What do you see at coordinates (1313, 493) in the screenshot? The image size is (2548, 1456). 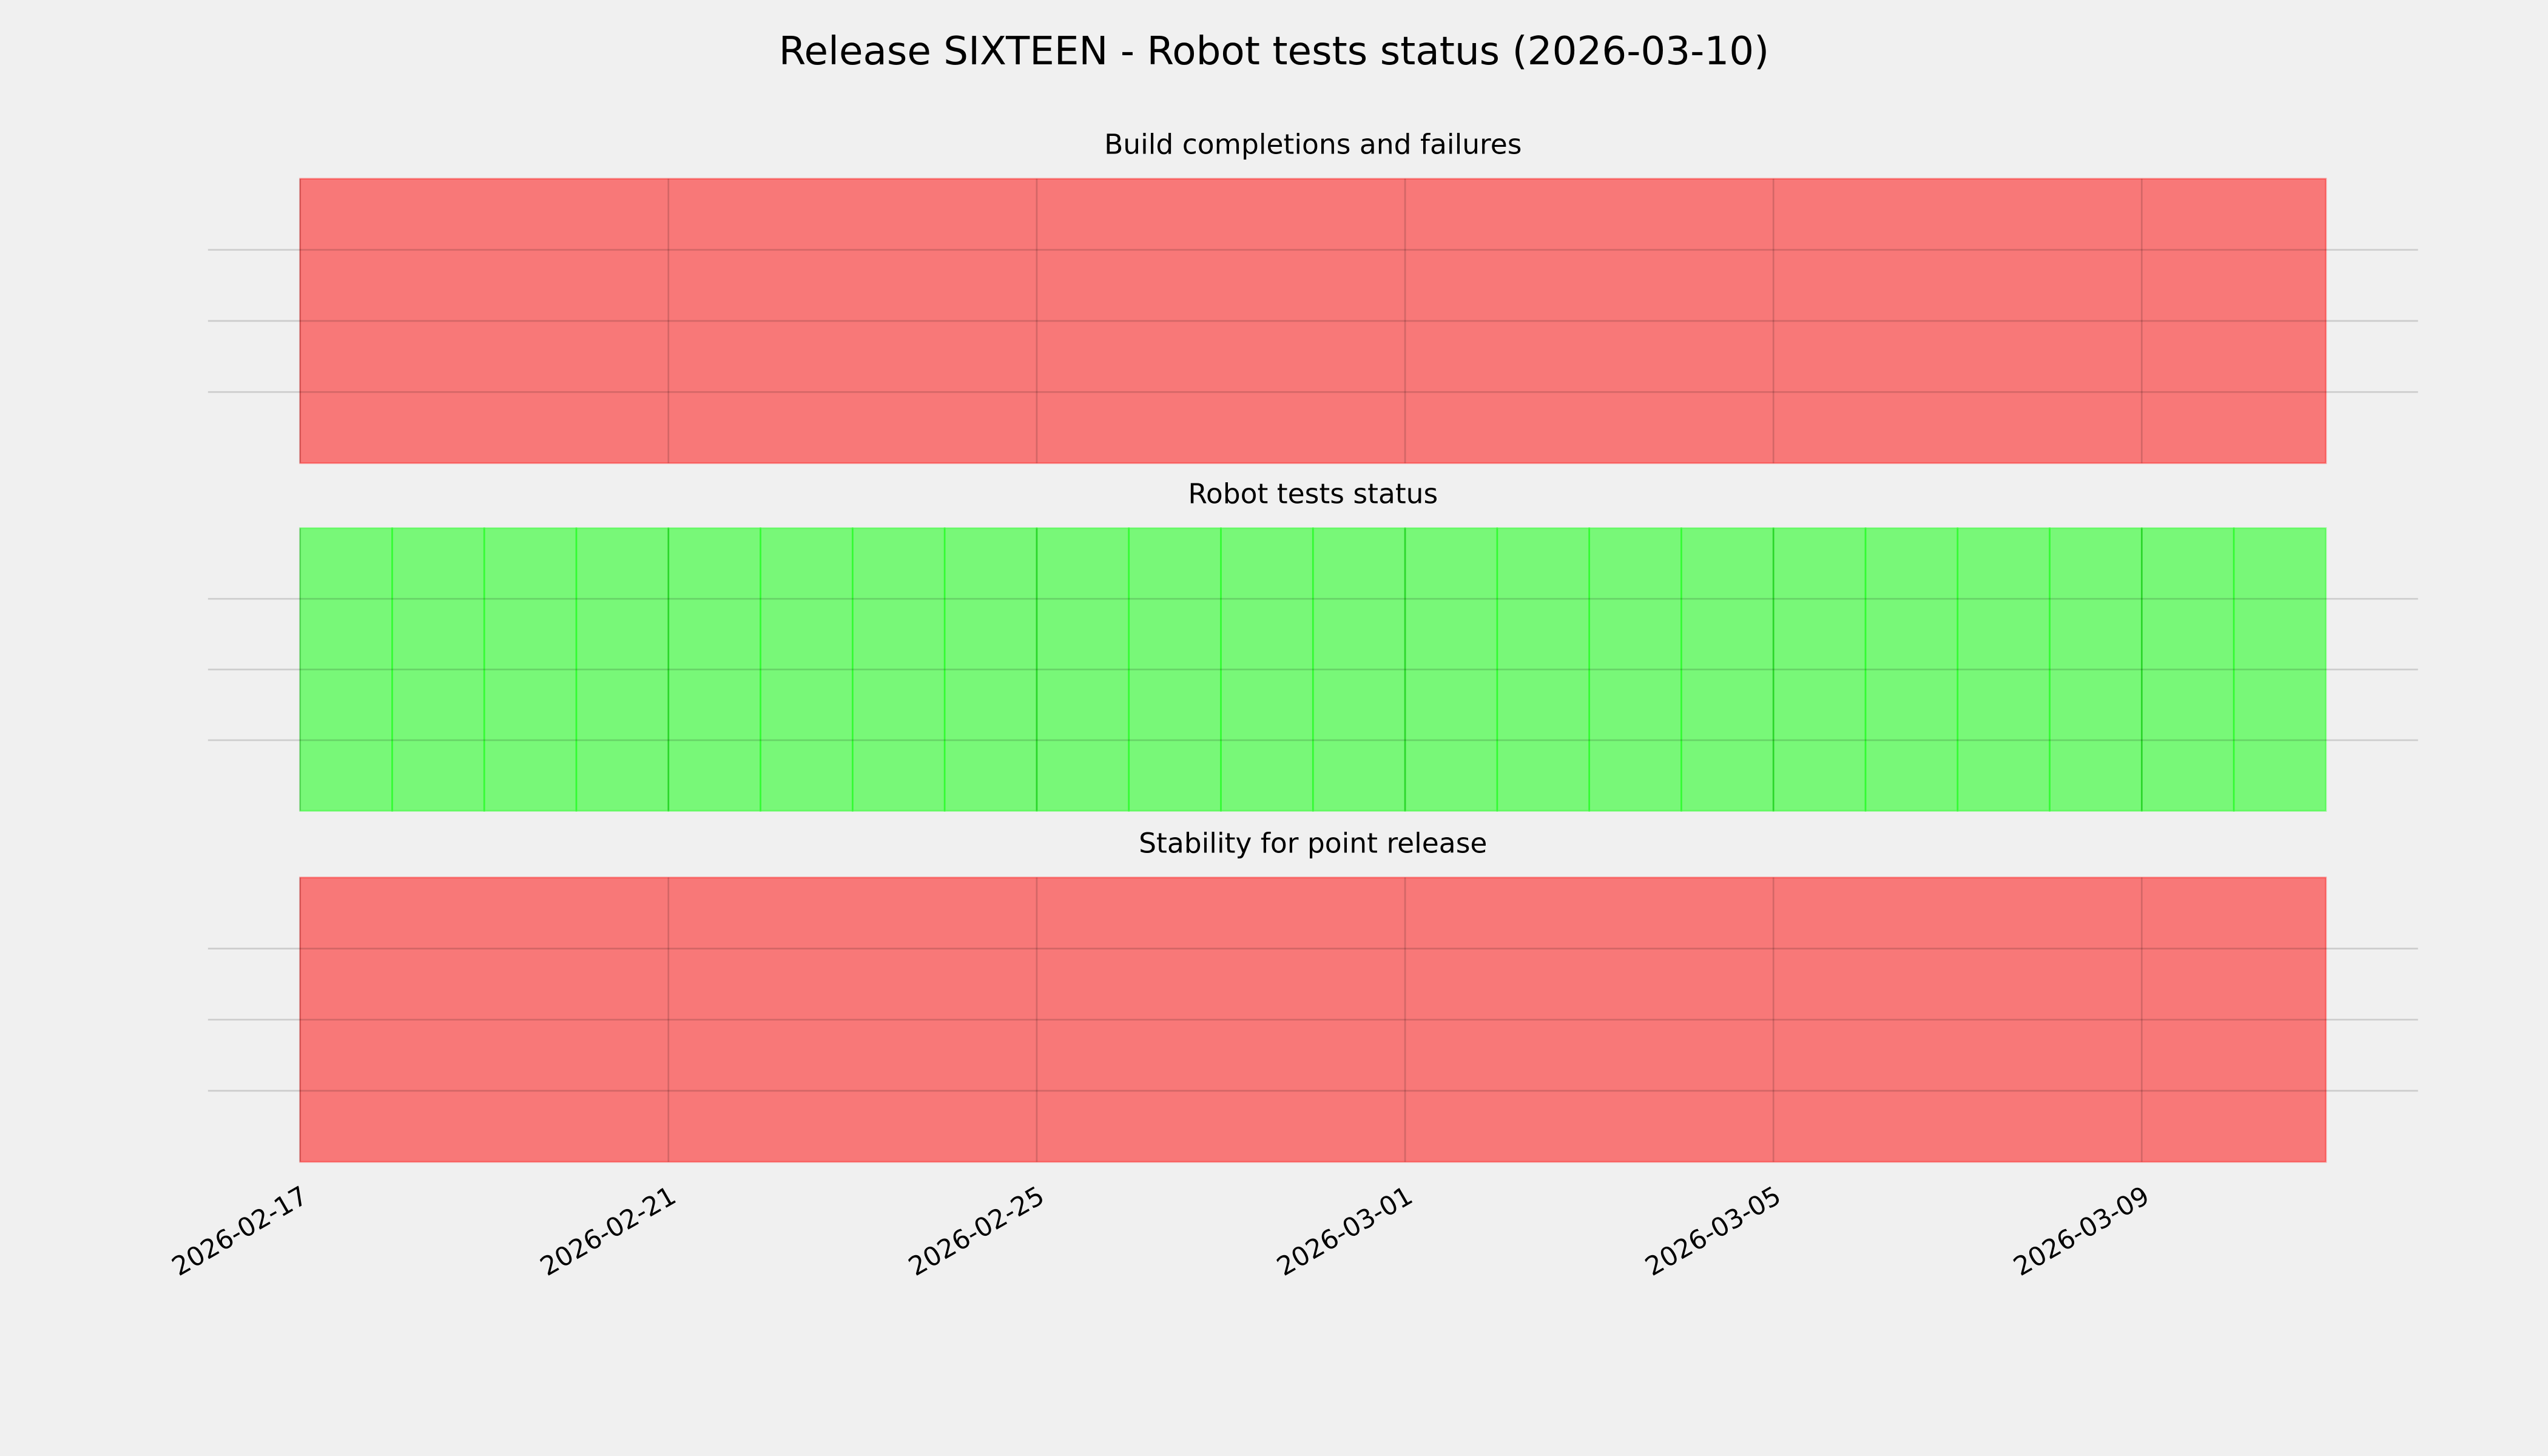 I see `subplot-title: Robot tests status` at bounding box center [1313, 493].